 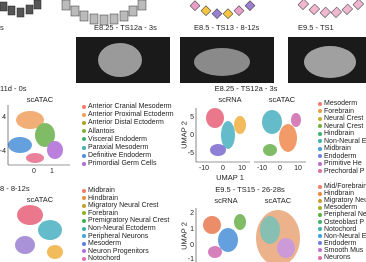 What do you see at coordinates (345, 215) in the screenshot?
I see `legend-label: Peripheral Ne` at bounding box center [345, 215].